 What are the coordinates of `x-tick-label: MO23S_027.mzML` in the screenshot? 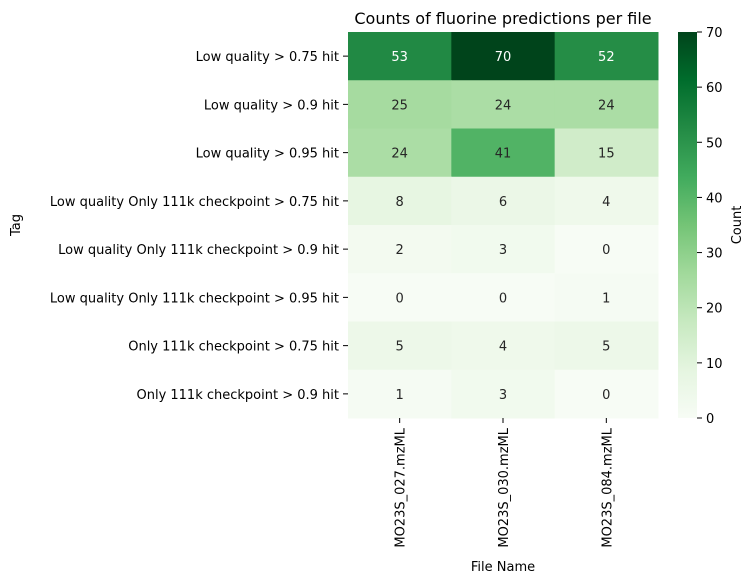 It's located at (401, 487).